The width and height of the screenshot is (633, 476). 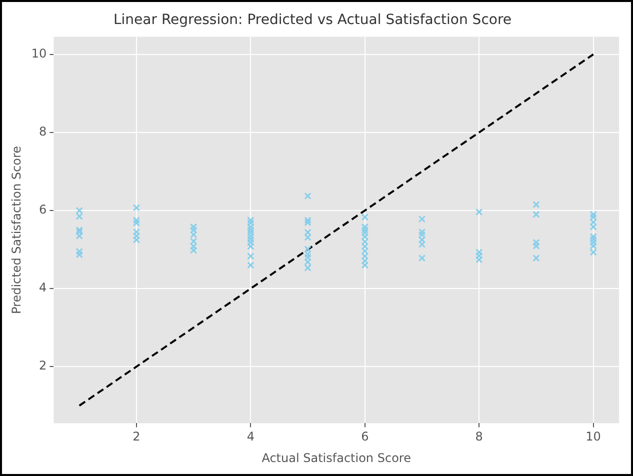 I want to click on x-tick-label: 4, so click(x=250, y=437).